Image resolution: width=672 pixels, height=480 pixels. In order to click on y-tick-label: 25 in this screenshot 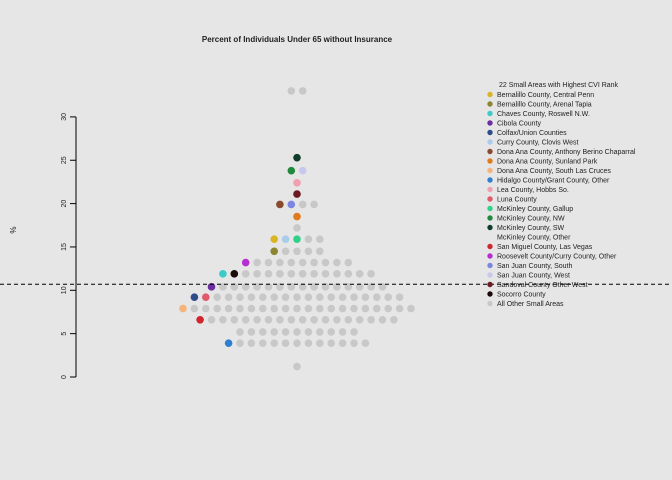, I will do `click(64, 160)`.